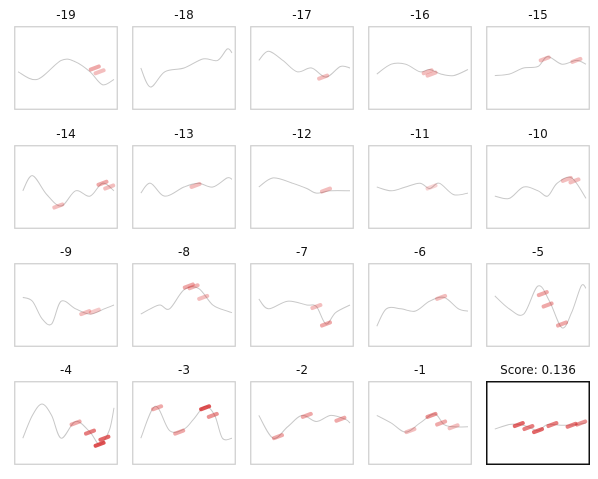 The image size is (598, 479). What do you see at coordinates (184, 370) in the screenshot?
I see `subplot-title: -3` at bounding box center [184, 370].